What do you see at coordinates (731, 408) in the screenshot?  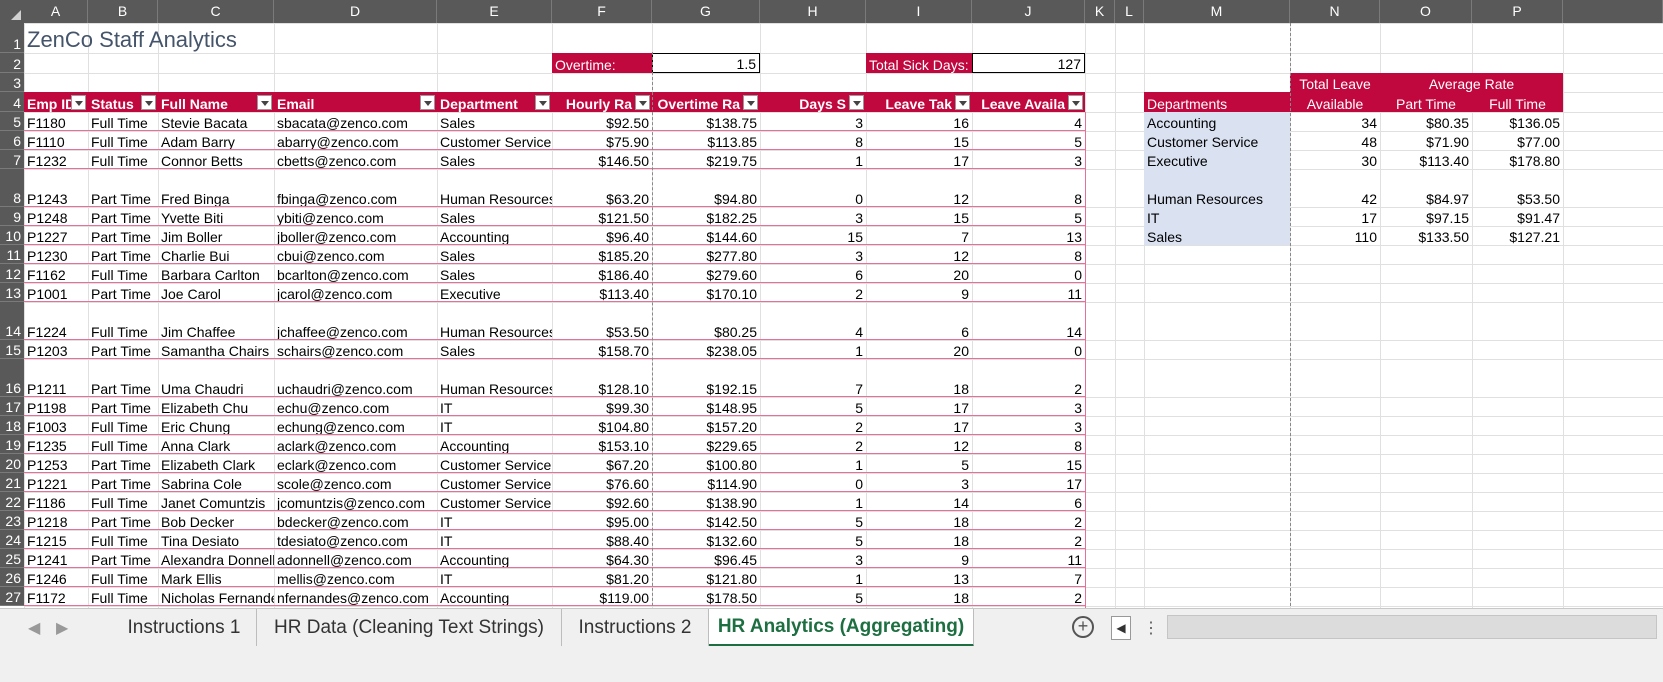 I see `table-cell: $148.95` at bounding box center [731, 408].